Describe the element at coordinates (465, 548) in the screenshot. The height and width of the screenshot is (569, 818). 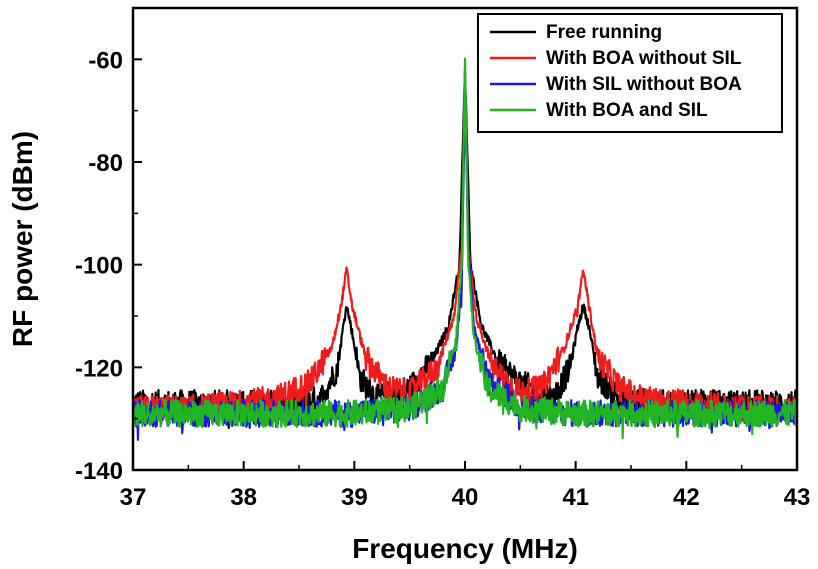
I see `x-axis-title: Frequency (MHz)` at that location.